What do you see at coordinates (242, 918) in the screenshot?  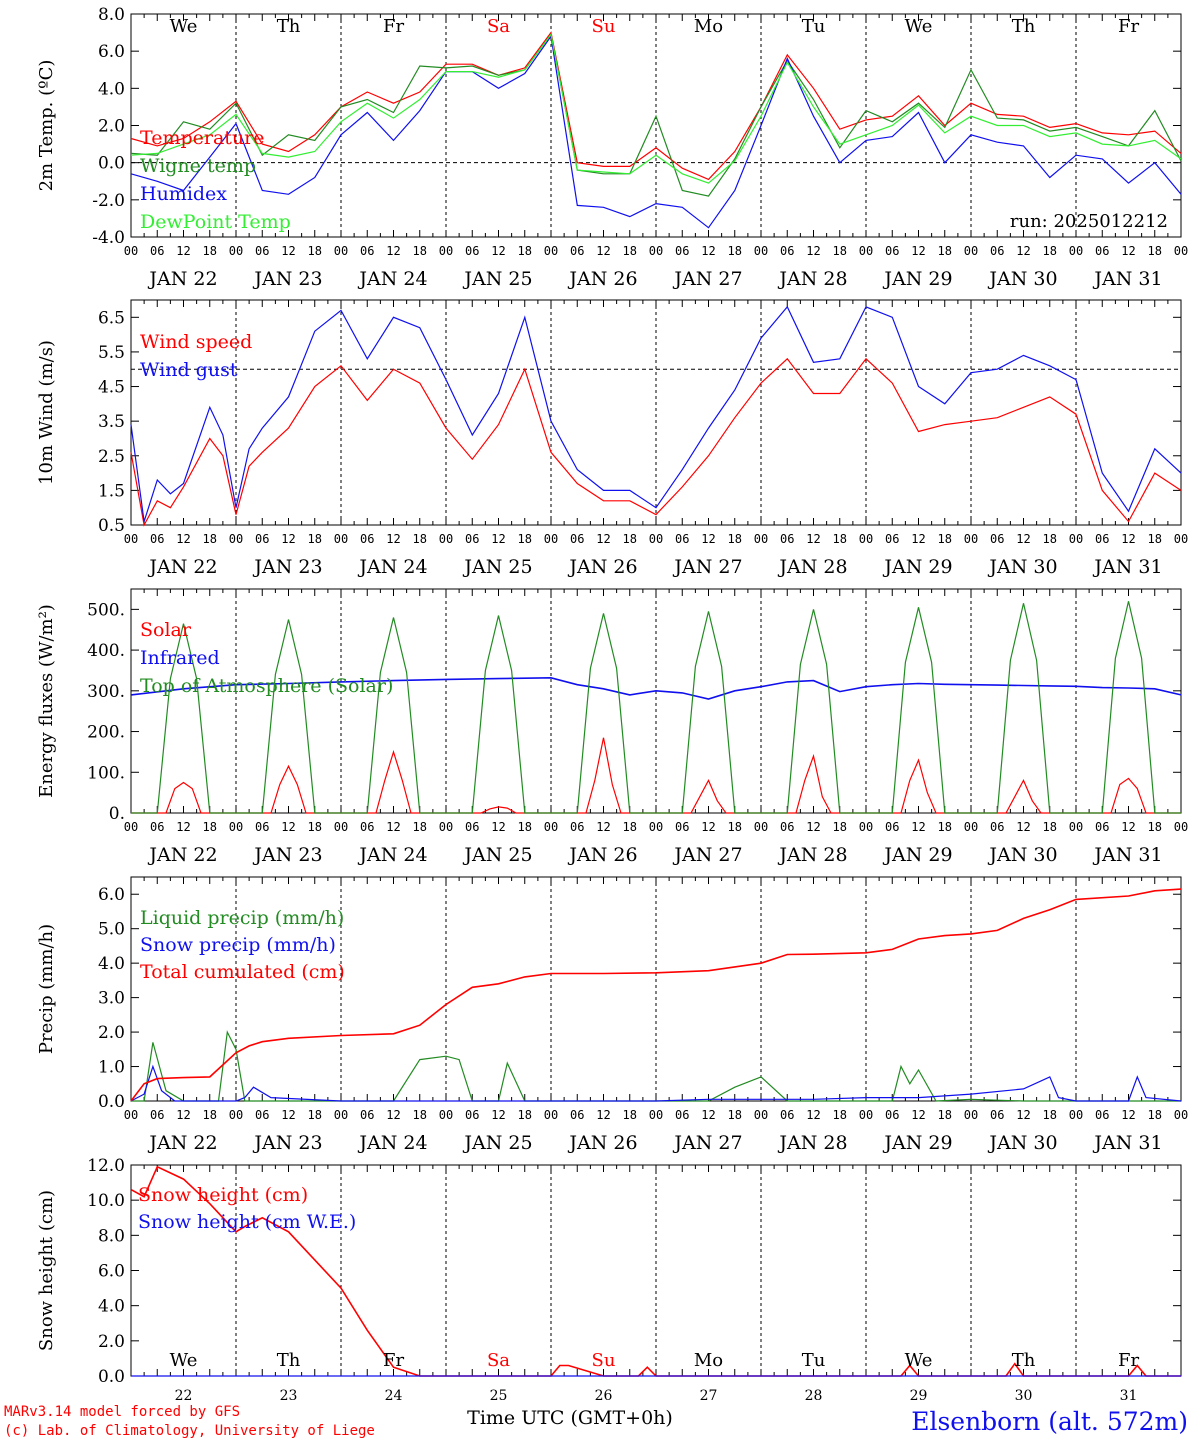 I see `legend-entry: Liquid precip (mm/h)` at bounding box center [242, 918].